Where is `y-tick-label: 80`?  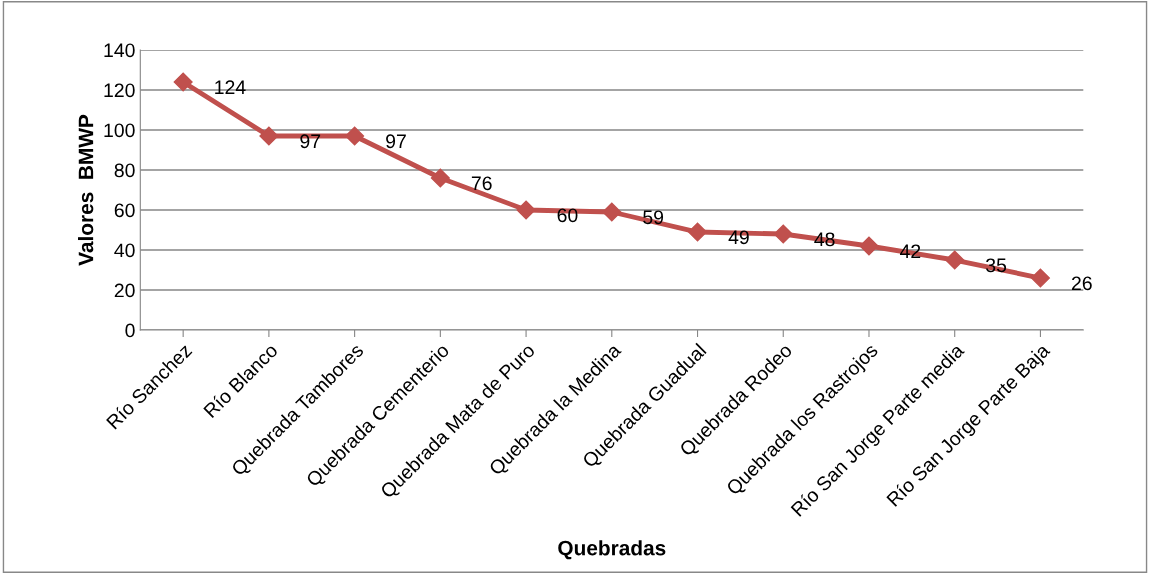
y-tick-label: 80 is located at coordinates (124, 170).